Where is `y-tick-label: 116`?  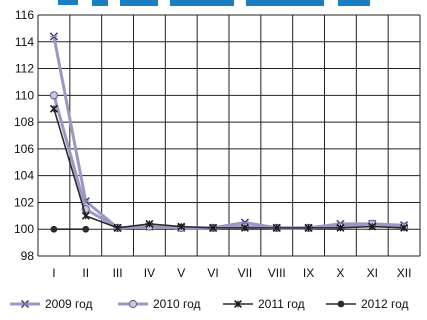
y-tick-label: 116 is located at coordinates (24, 15).